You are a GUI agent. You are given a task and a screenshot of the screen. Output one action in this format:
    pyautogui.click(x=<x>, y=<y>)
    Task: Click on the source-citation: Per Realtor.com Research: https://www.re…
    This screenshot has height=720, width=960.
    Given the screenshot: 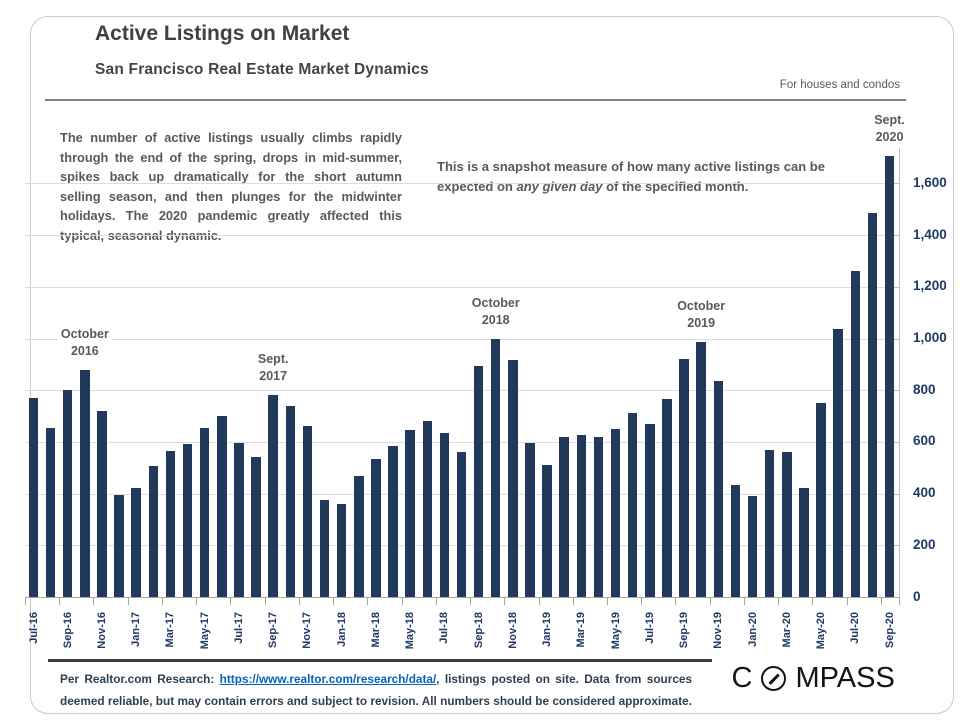 What is the action you would take?
    pyautogui.click(x=376, y=690)
    